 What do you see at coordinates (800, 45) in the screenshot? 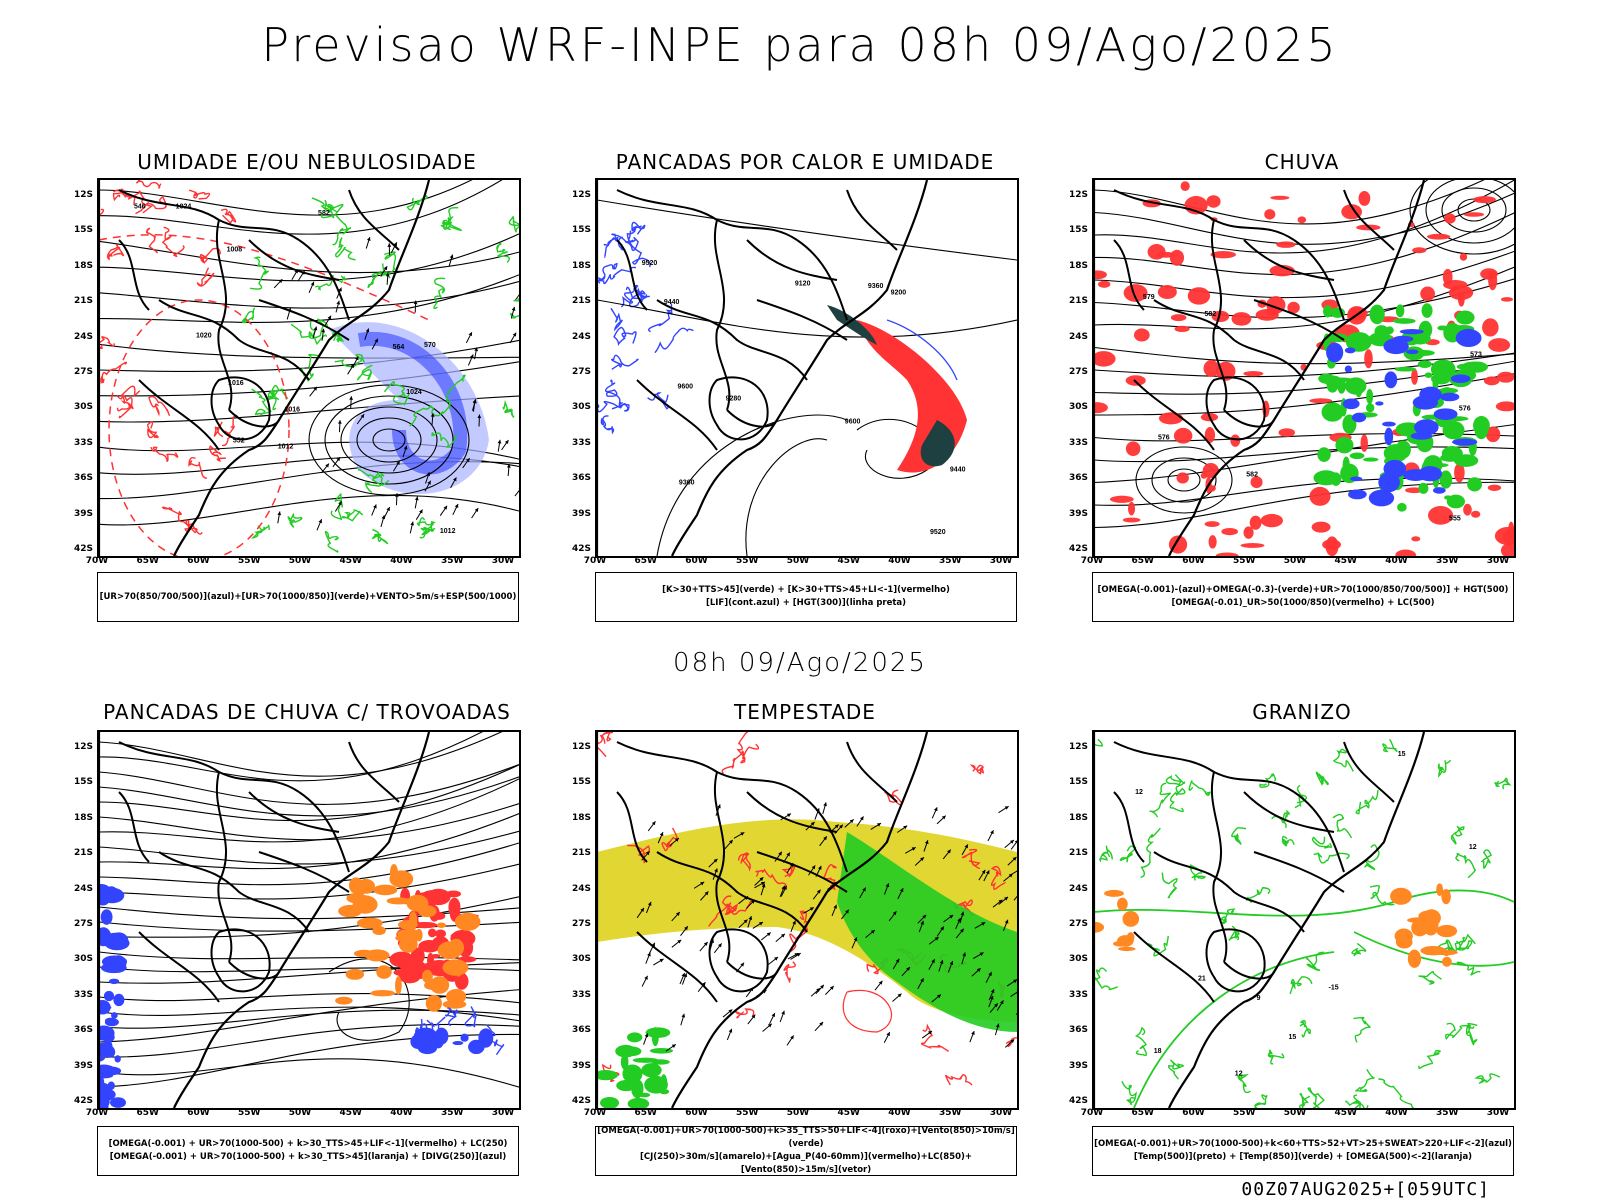
I see `main-title: Previsao WRF-INPE para 08h 09/Ago/2025` at bounding box center [800, 45].